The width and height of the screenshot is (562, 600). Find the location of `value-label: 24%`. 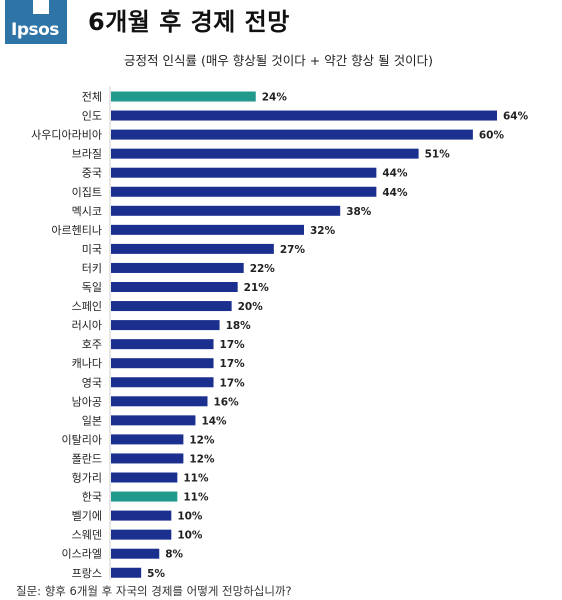

value-label: 24% is located at coordinates (275, 98).